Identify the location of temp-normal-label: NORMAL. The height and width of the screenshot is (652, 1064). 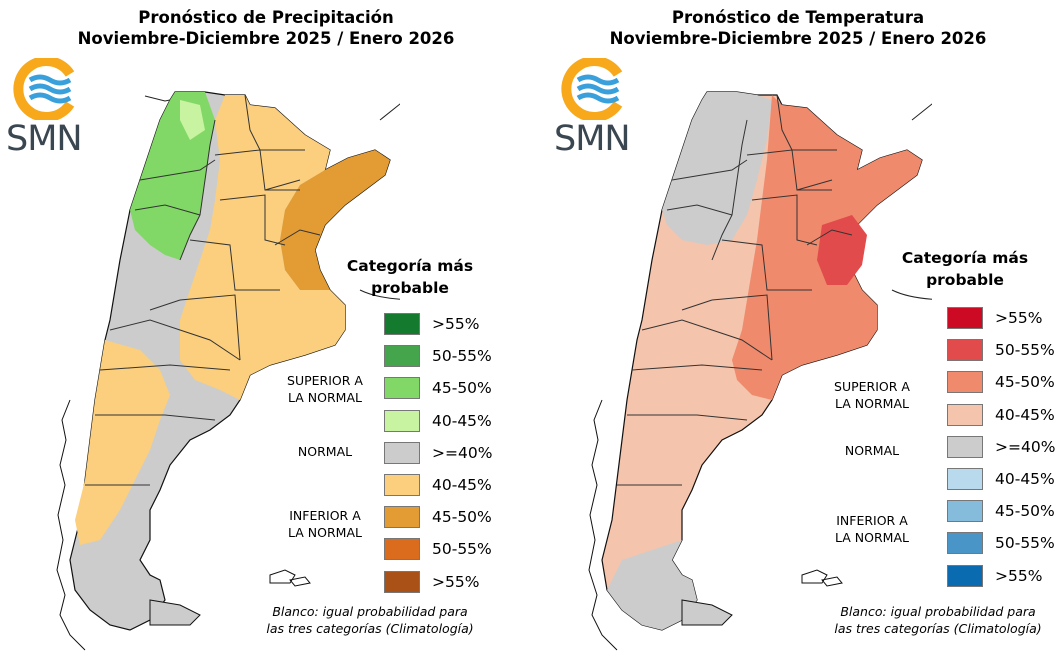
(872, 450).